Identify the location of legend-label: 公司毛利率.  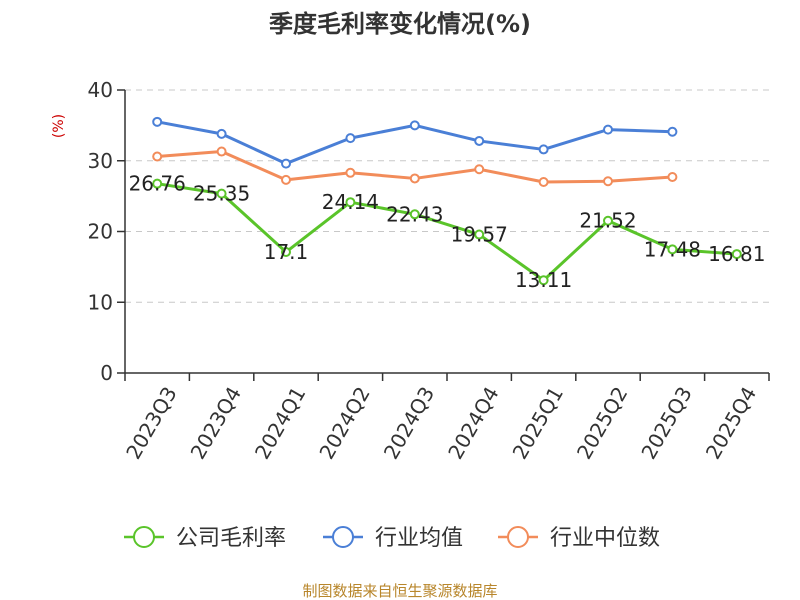
(231, 538).